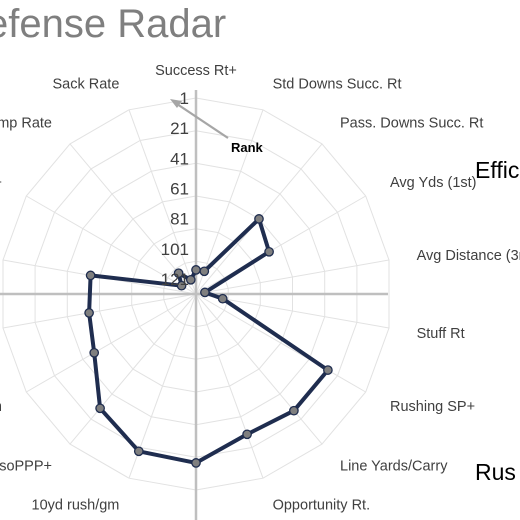 The width and height of the screenshot is (520, 520). Describe the element at coordinates (322, 506) in the screenshot. I see `axis-label: Opportunity Rt.` at that location.